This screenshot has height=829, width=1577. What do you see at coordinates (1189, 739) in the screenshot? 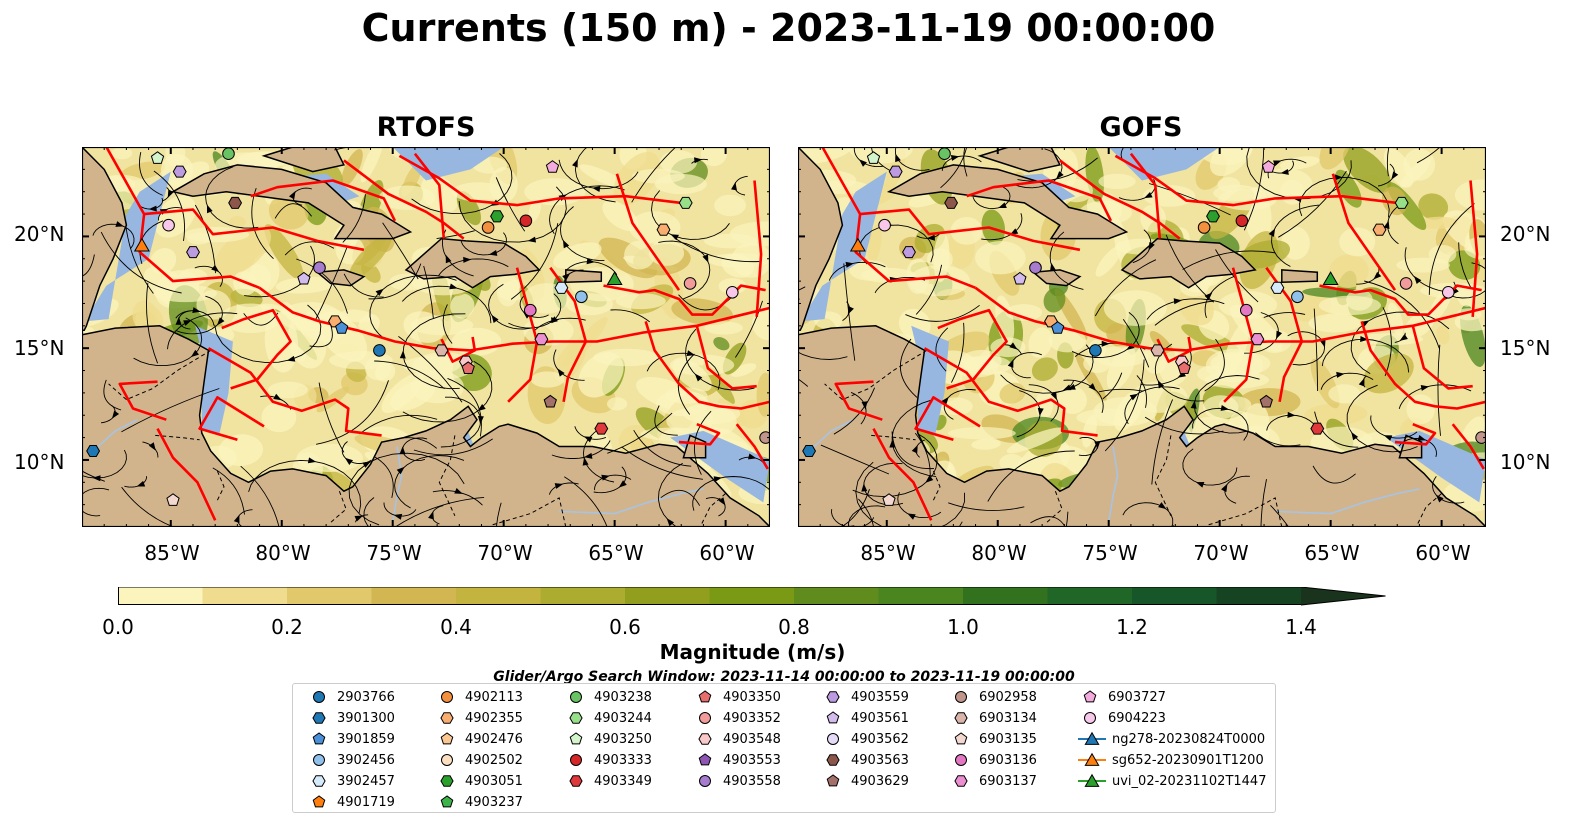
I see `legend-label: ng278-20230824T0000` at bounding box center [1189, 739].